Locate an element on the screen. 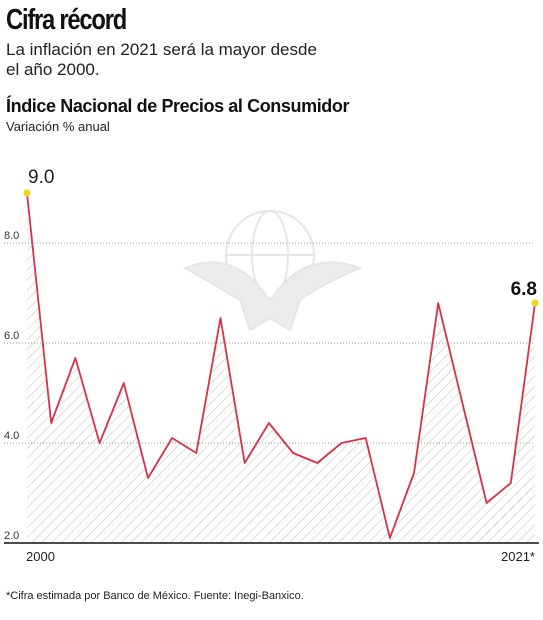 The height and width of the screenshot is (620, 543). x-tick-label: 2021* is located at coordinates (518, 556).